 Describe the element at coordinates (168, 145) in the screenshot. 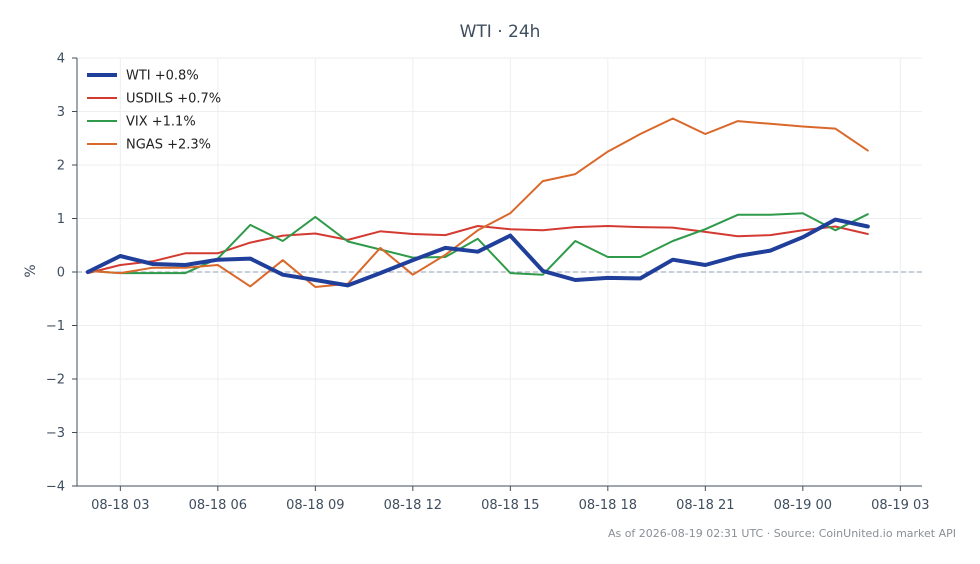

I see `legend-label-ngas: NGAS +2.3%` at that location.